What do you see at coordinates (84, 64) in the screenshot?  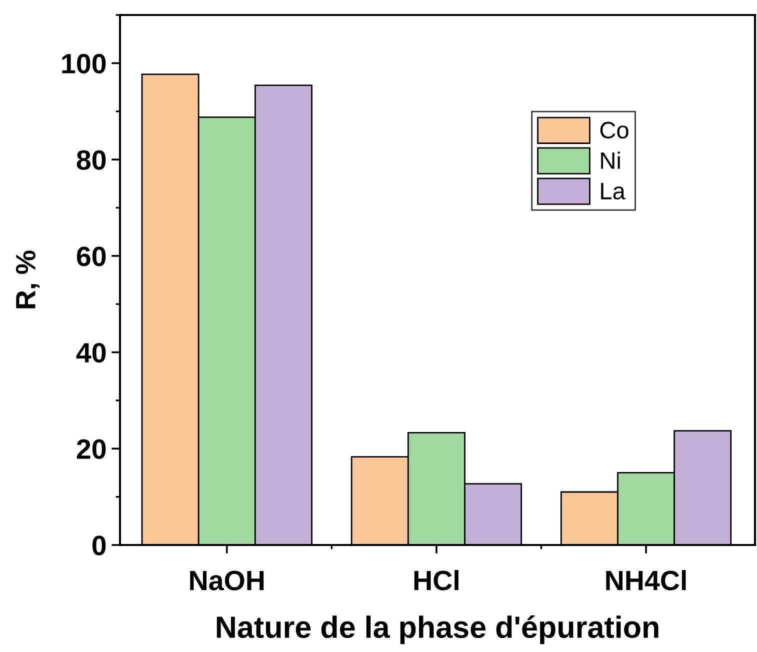 I see `y-tick-label: 100` at bounding box center [84, 64].